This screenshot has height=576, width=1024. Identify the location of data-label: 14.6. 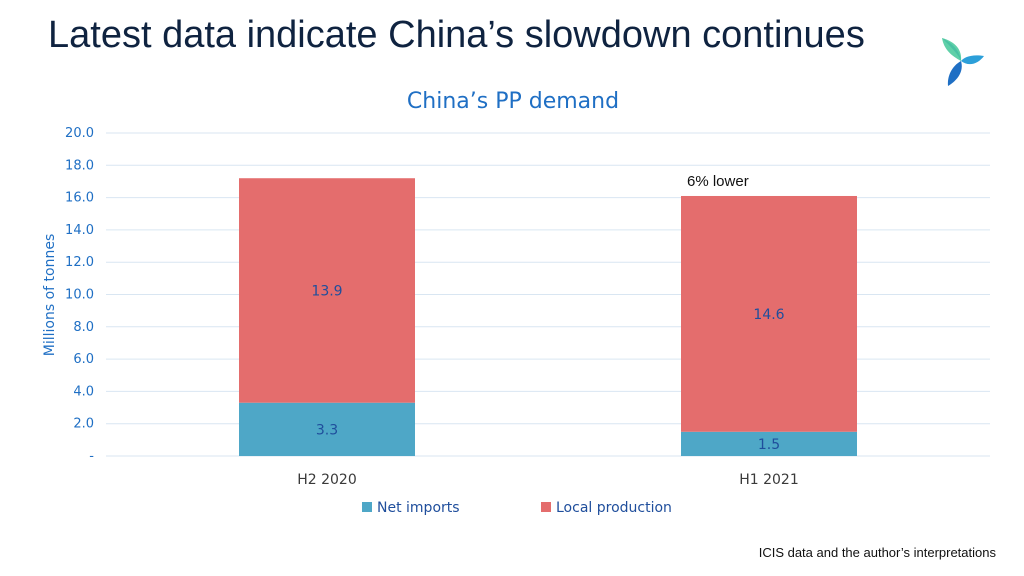
(768, 315).